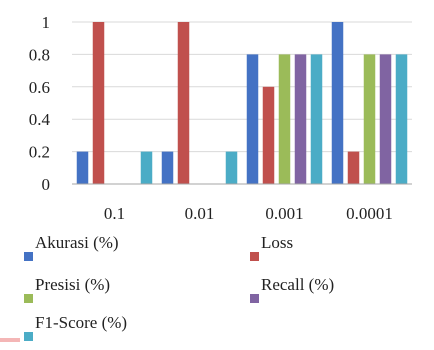  Describe the element at coordinates (39, 54) in the screenshot. I see `y-tick-label: 0.8` at that location.